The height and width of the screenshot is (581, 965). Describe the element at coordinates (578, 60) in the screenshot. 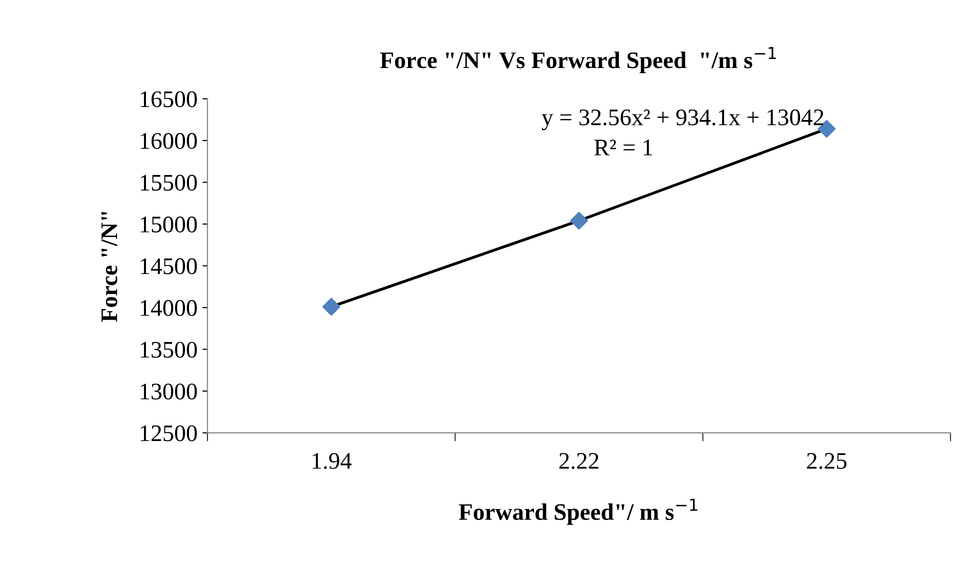

I see `chart-title: Force "/N" Vs Forward Speed "/m s$^{−1}$` at that location.